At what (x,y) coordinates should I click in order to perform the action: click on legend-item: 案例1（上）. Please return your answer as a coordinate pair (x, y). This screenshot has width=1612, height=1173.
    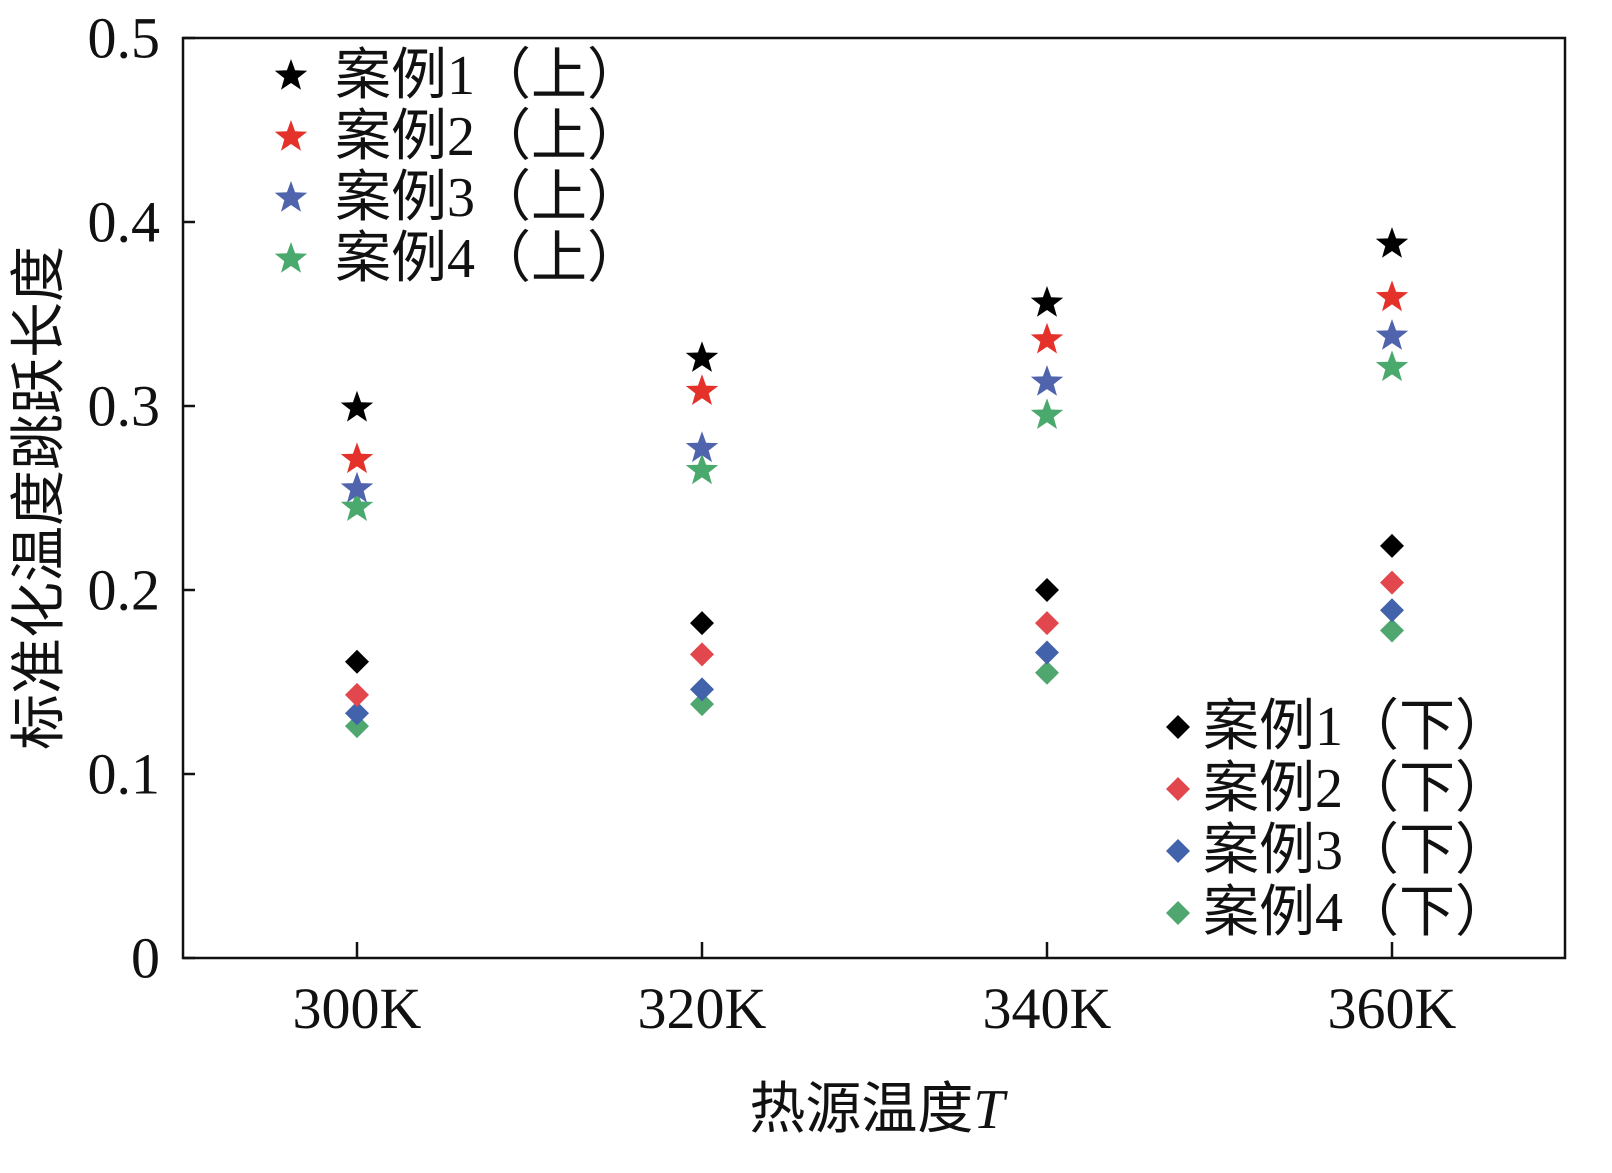
    Looking at the image, I should click on (458, 76).